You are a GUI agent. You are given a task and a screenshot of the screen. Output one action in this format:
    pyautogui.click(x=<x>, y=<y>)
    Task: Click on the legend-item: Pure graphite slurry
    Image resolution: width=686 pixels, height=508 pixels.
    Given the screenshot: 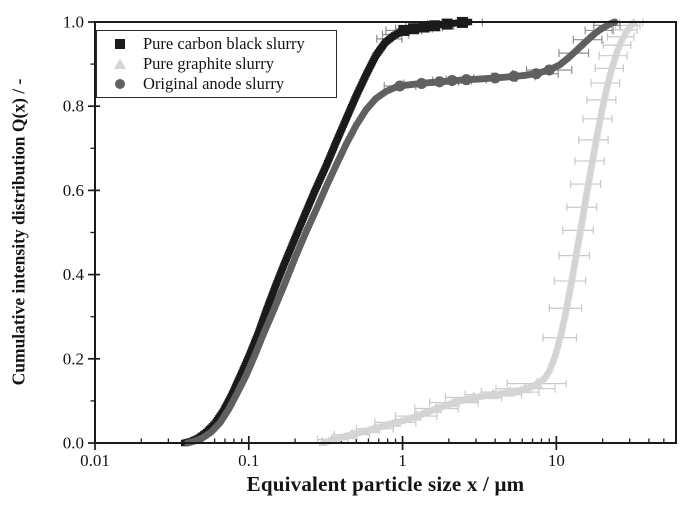 What is the action you would take?
    pyautogui.click(x=216, y=64)
    